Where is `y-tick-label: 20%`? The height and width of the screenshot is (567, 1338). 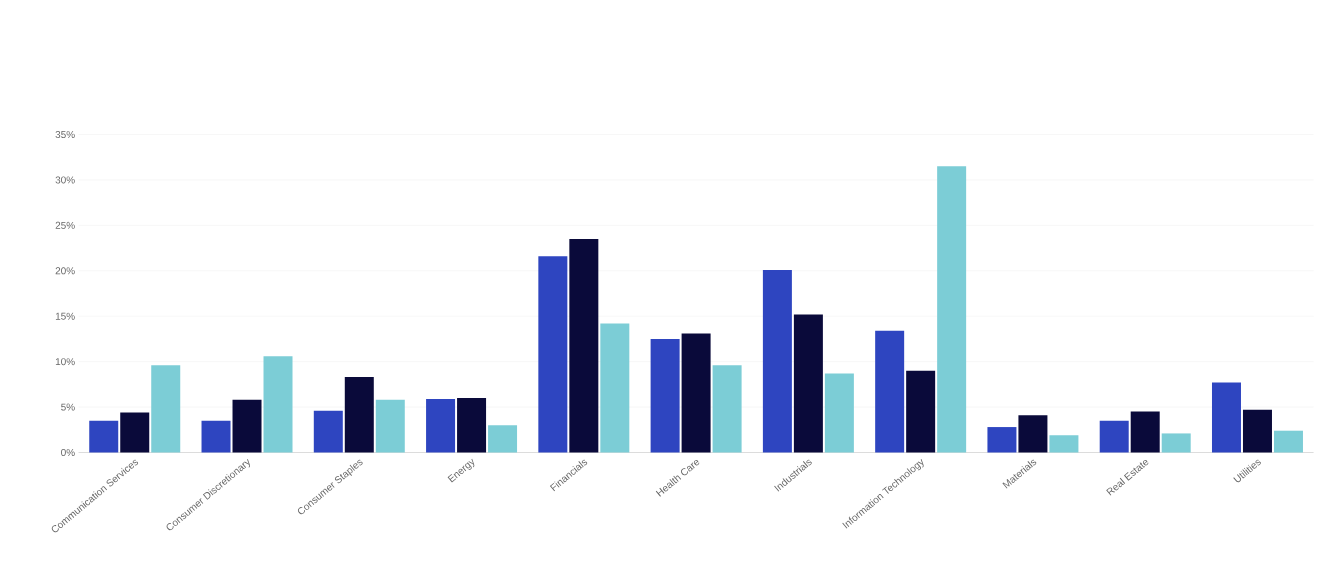
y-tick-label: 20% is located at coordinates (65, 271).